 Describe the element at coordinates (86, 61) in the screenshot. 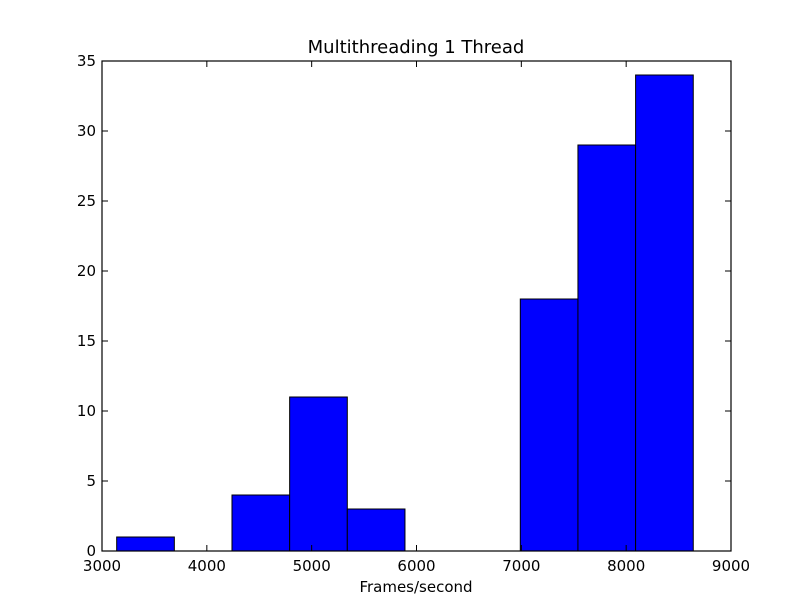

I see `y-tick-label-7: 35` at that location.